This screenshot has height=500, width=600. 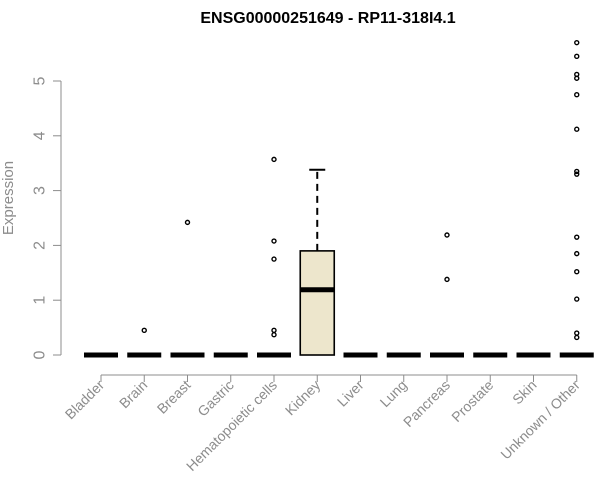 I want to click on y-tick-label: 3, so click(x=40, y=190).